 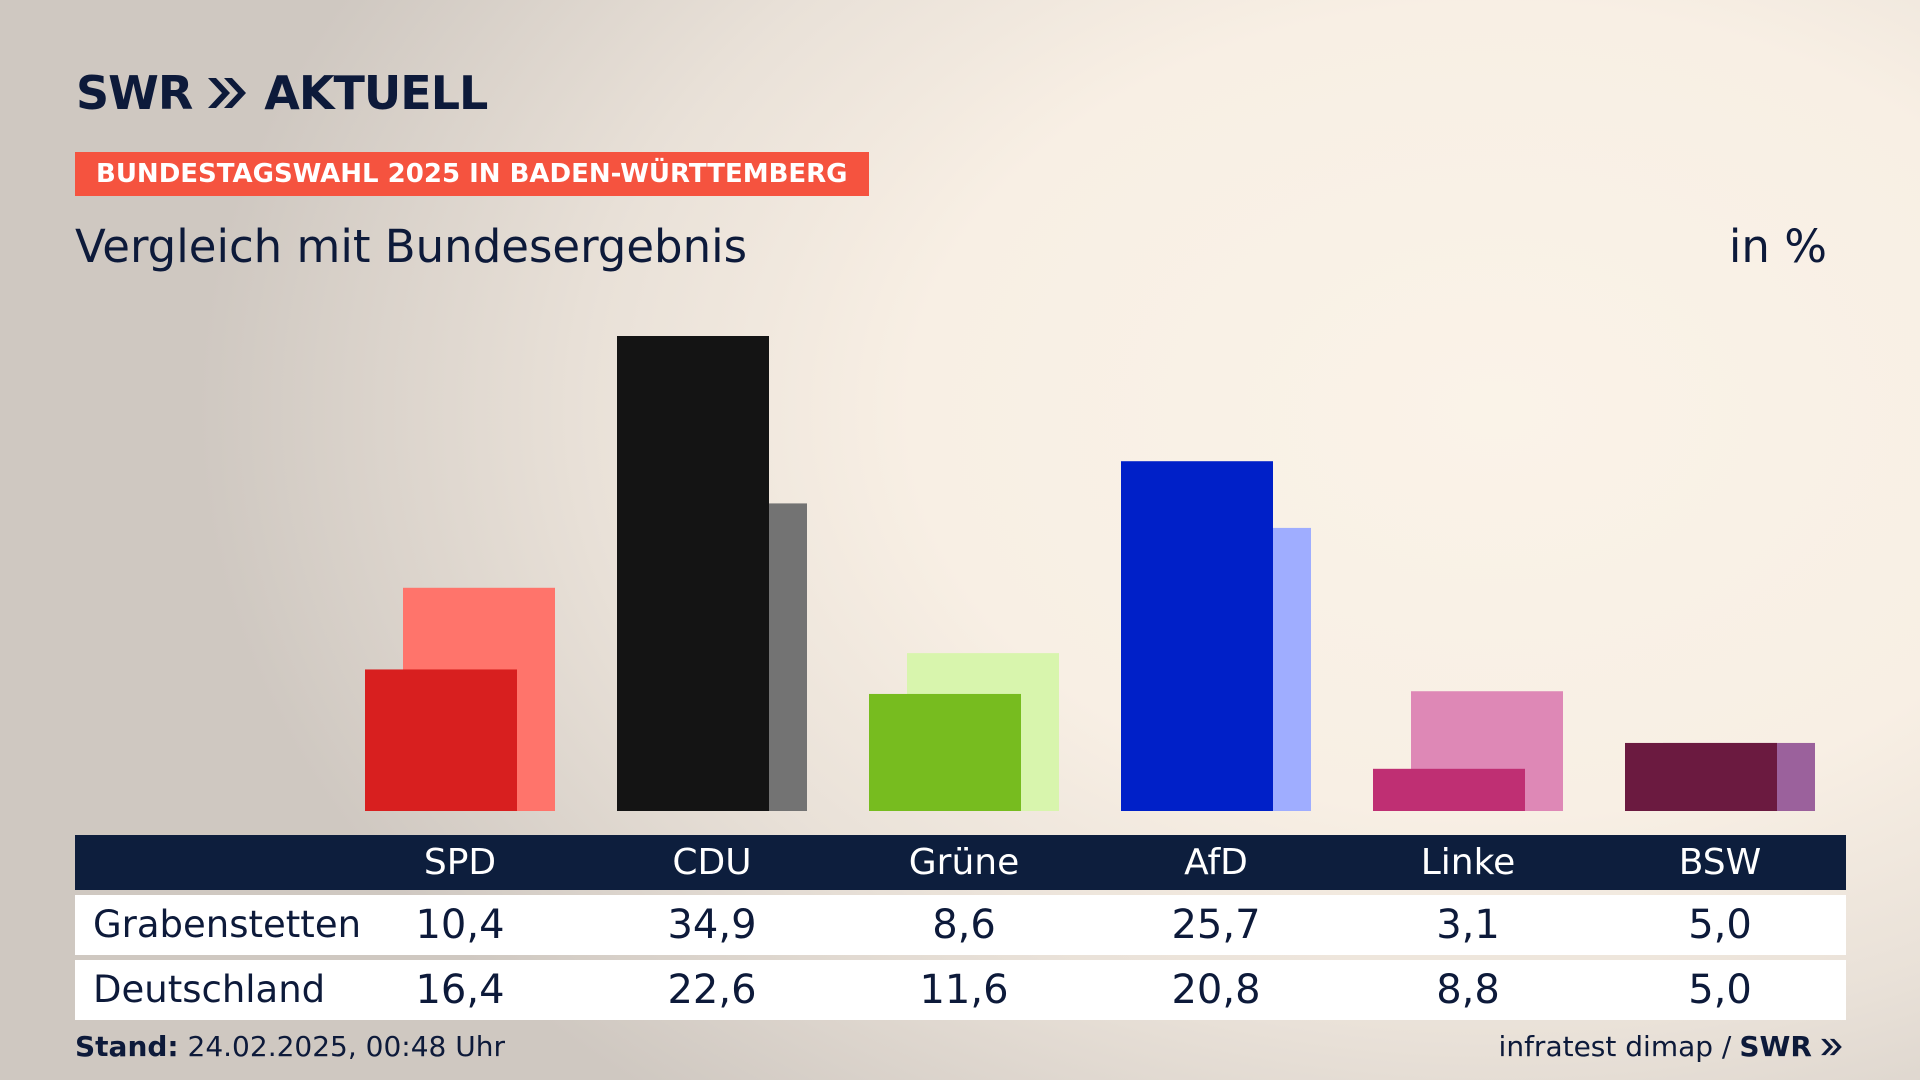 I want to click on source-text: infratest dimap /, so click(x=1615, y=1046).